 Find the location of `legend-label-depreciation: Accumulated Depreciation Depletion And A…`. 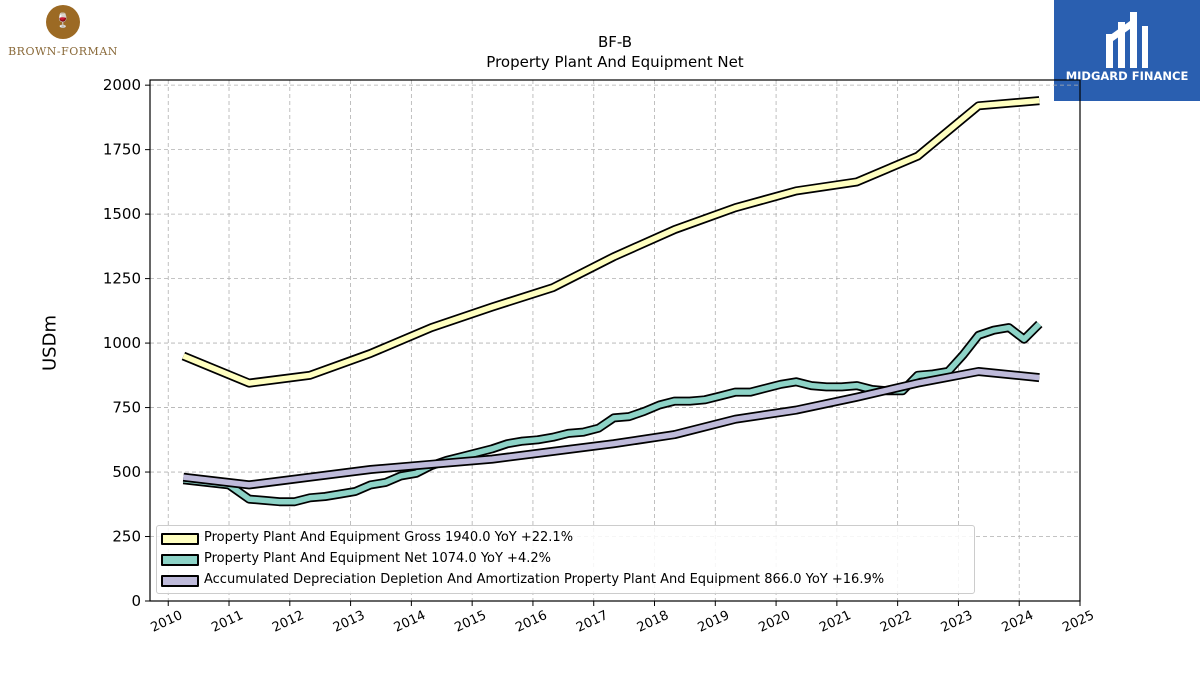

legend-label-depreciation: Accumulated Depreciation Depletion And A… is located at coordinates (544, 579).